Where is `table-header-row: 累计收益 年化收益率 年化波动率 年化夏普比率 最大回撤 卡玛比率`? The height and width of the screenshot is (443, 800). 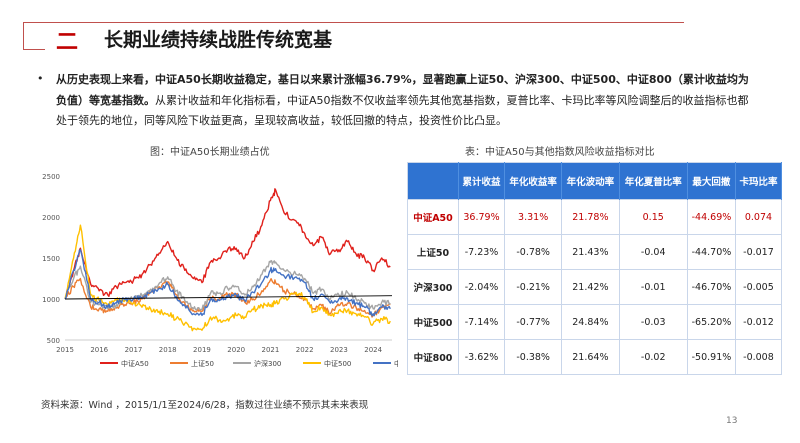 table-header-row: 累计收益 年化收益率 年化波动率 年化夏普比率 最大回撤 卡玛比率 is located at coordinates (595, 181).